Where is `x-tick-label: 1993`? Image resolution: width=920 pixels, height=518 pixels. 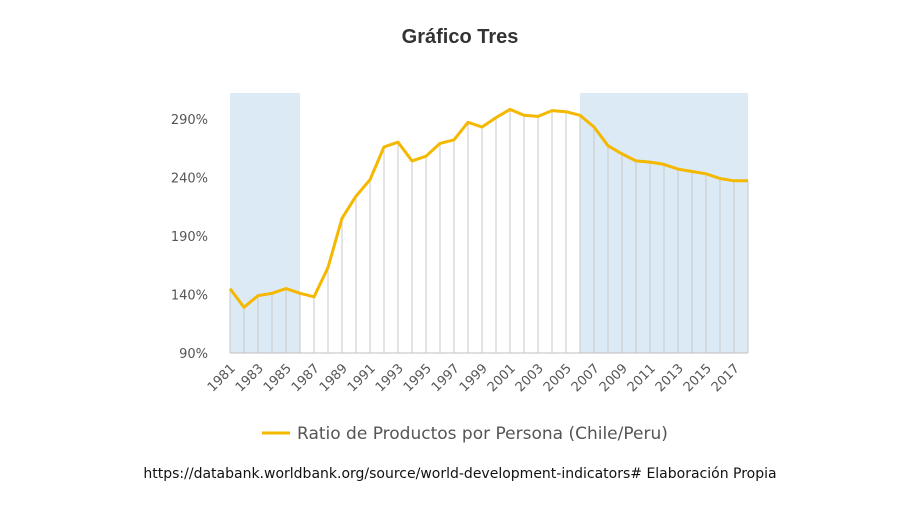 x-tick-label: 1993 is located at coordinates (390, 378).